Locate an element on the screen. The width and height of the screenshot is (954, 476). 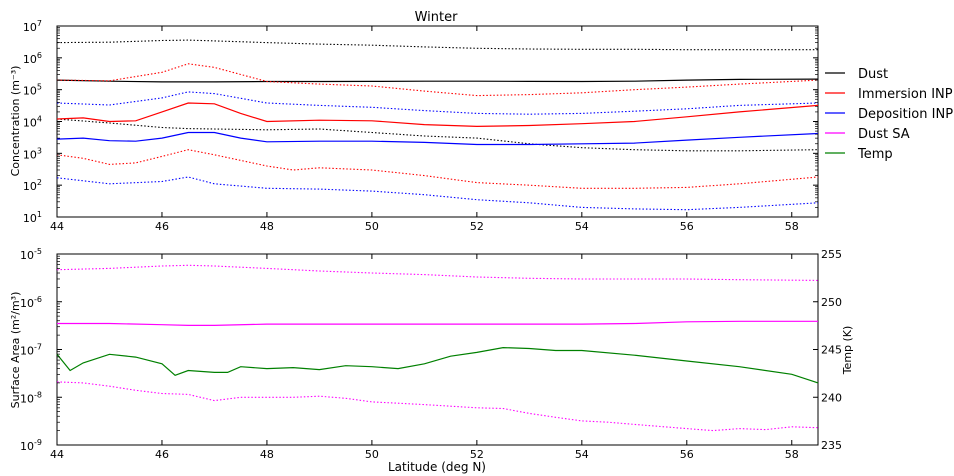
series-line-immersion-inp-upper is located at coordinates (437, 80).